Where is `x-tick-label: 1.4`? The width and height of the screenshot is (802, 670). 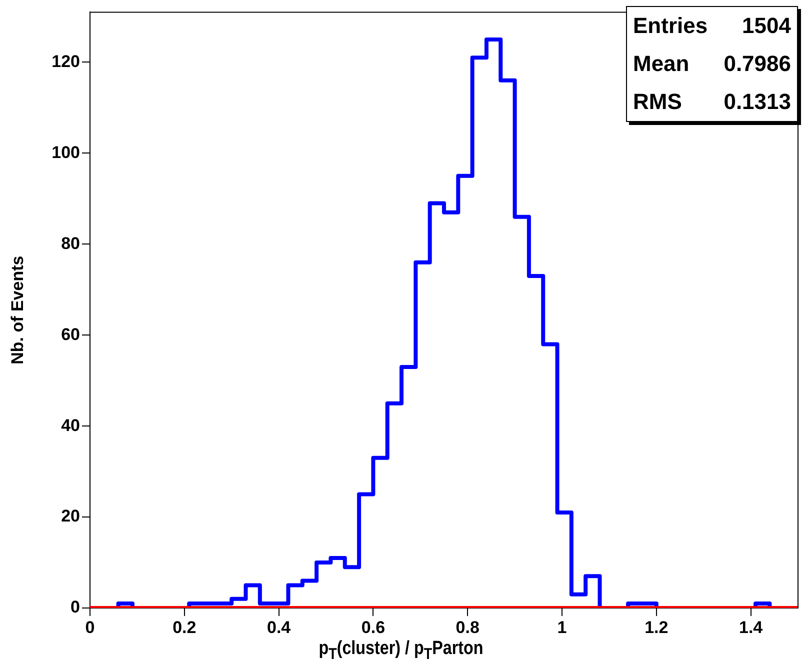 x-tick-label: 1.4 is located at coordinates (751, 627).